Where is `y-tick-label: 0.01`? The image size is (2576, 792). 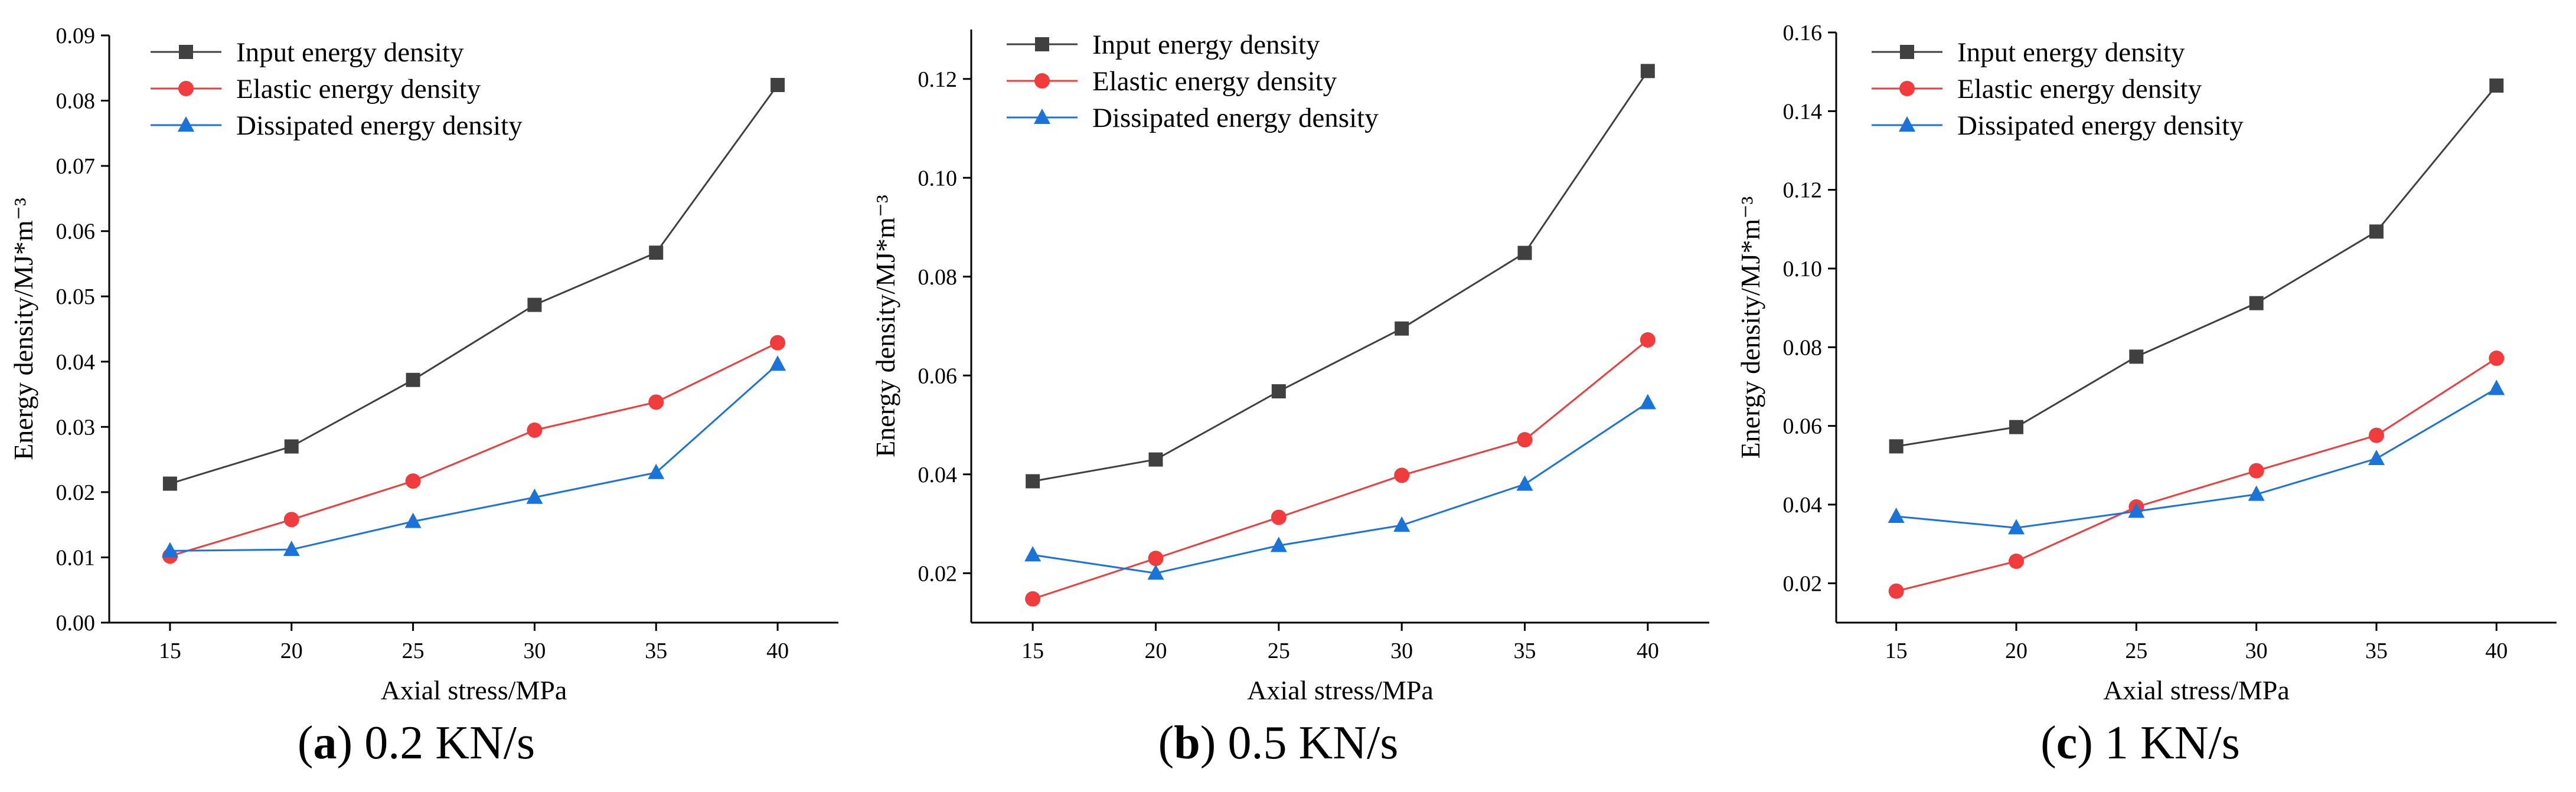
y-tick-label: 0.01 is located at coordinates (76, 557).